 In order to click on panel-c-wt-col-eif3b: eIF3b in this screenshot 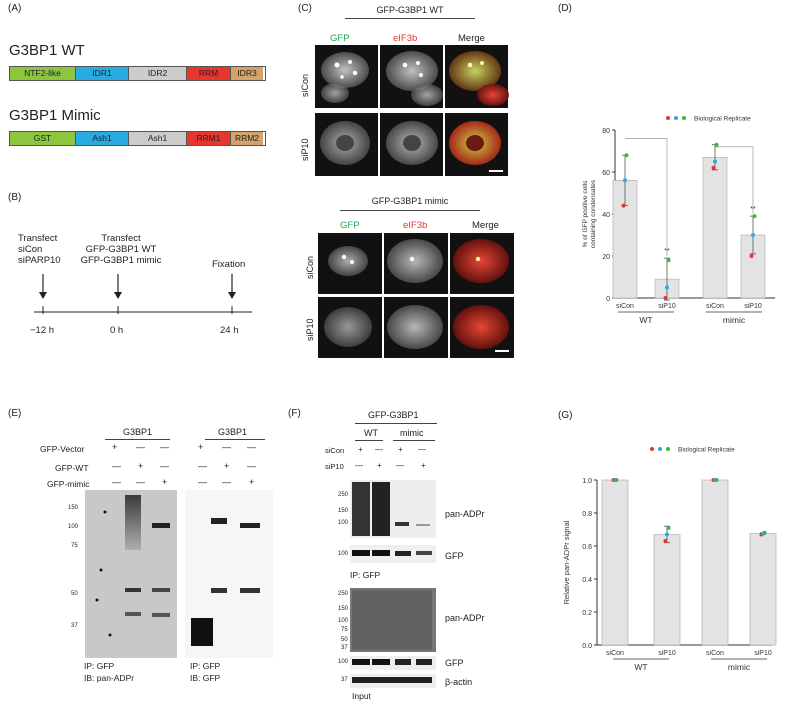, I will do `click(405, 38)`.